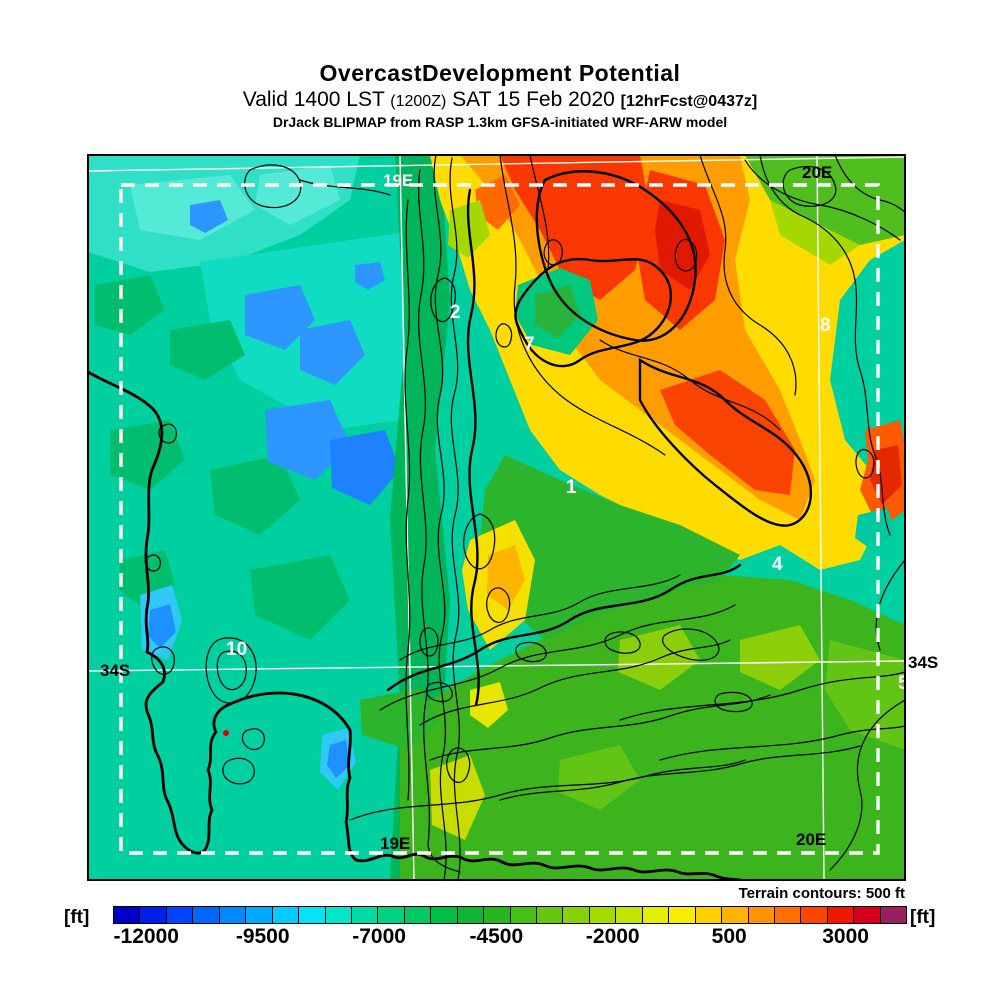 The height and width of the screenshot is (1000, 1000). I want to click on page-title: OvercastDevelopment Potential, so click(500, 73).